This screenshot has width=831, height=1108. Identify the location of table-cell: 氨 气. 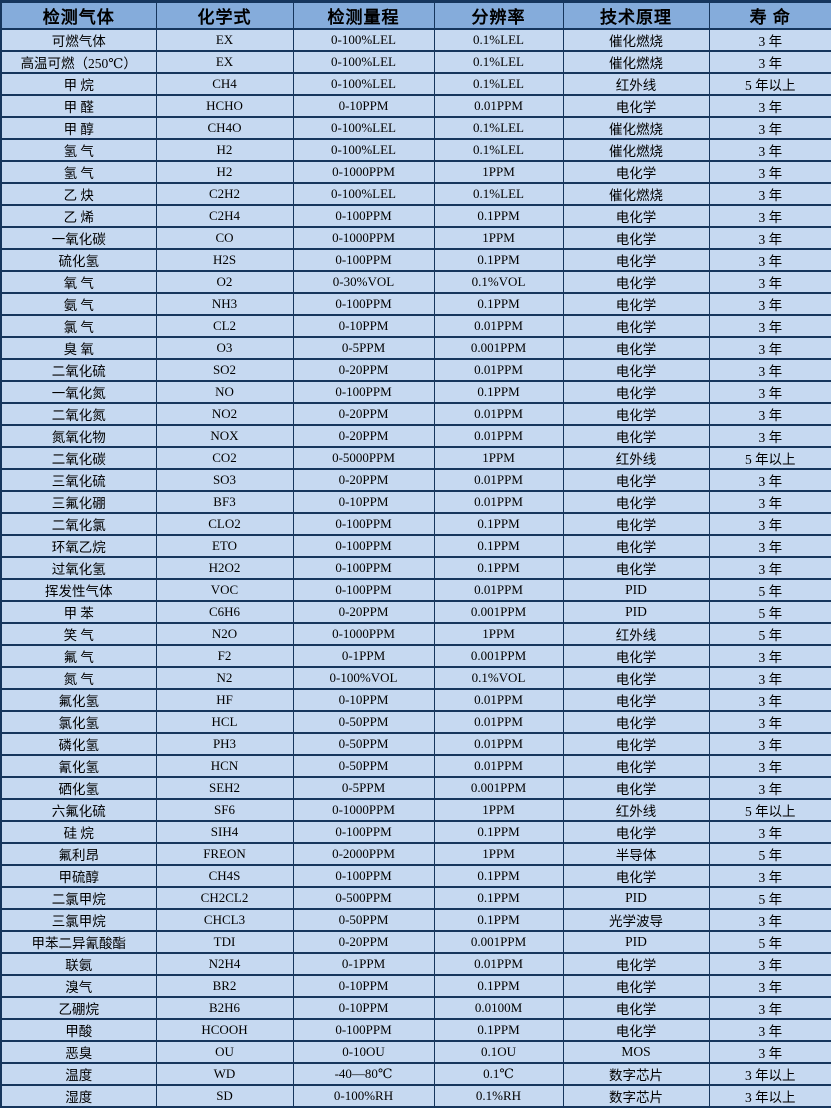
(78, 304).